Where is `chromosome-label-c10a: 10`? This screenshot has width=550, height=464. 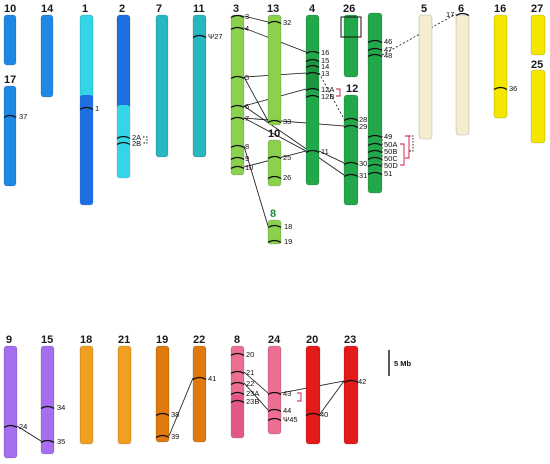 chromosome-label-c10a: 10 is located at coordinates (10, 9).